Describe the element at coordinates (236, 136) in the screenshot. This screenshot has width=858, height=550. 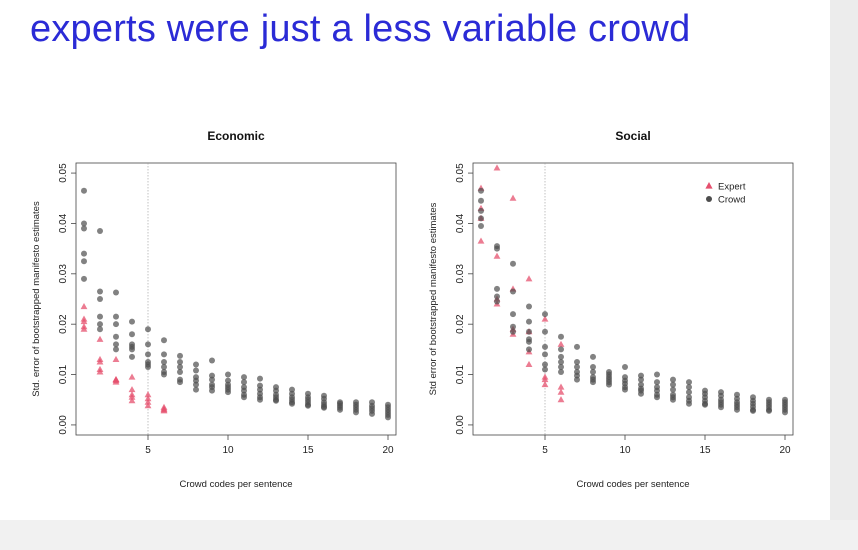
I see `chart-title: Economic` at that location.